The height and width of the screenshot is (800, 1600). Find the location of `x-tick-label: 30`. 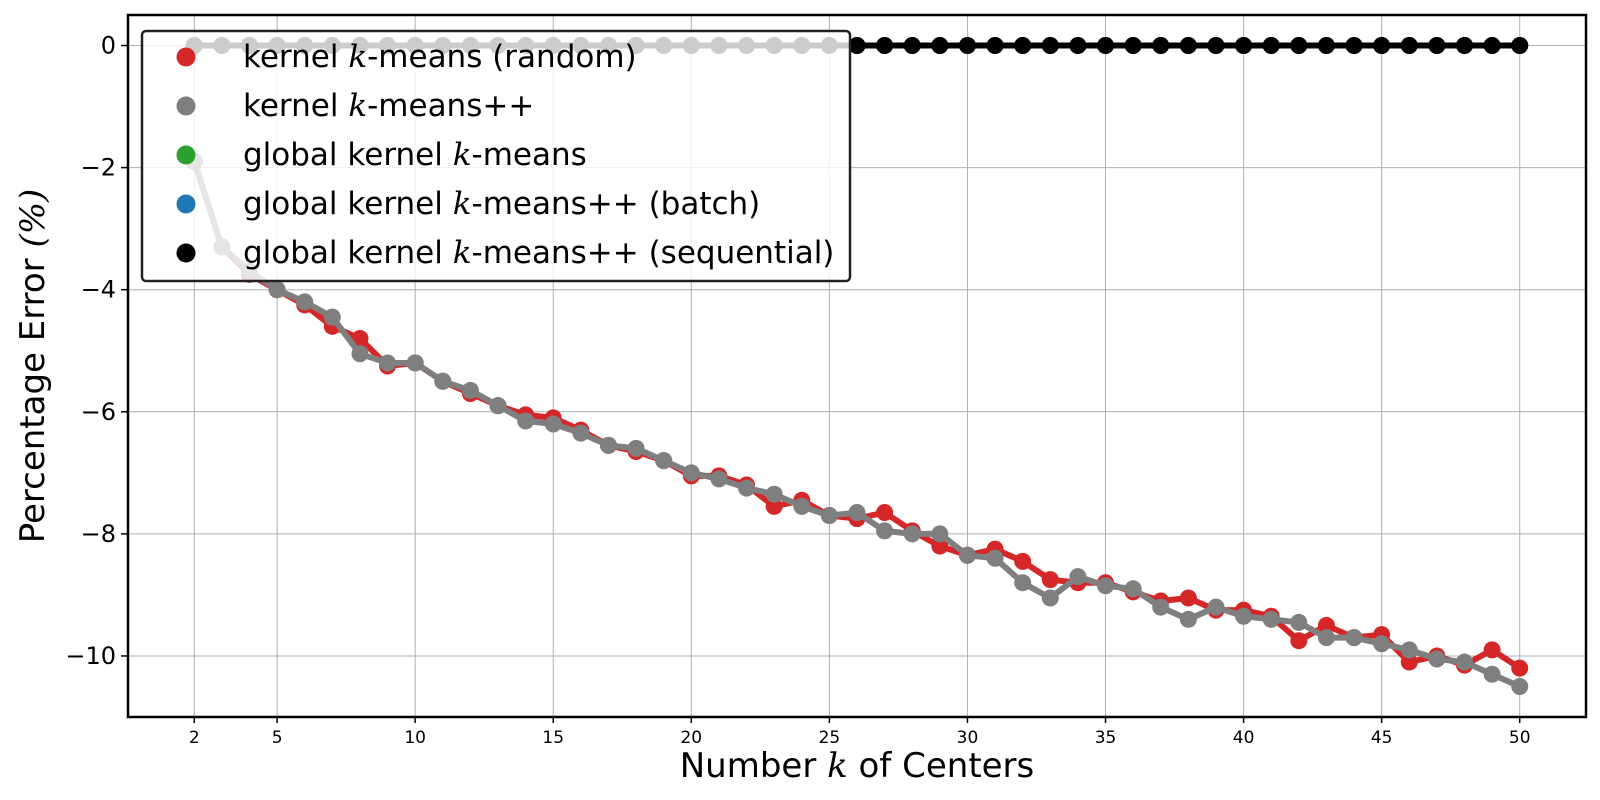

x-tick-label: 30 is located at coordinates (968, 738).